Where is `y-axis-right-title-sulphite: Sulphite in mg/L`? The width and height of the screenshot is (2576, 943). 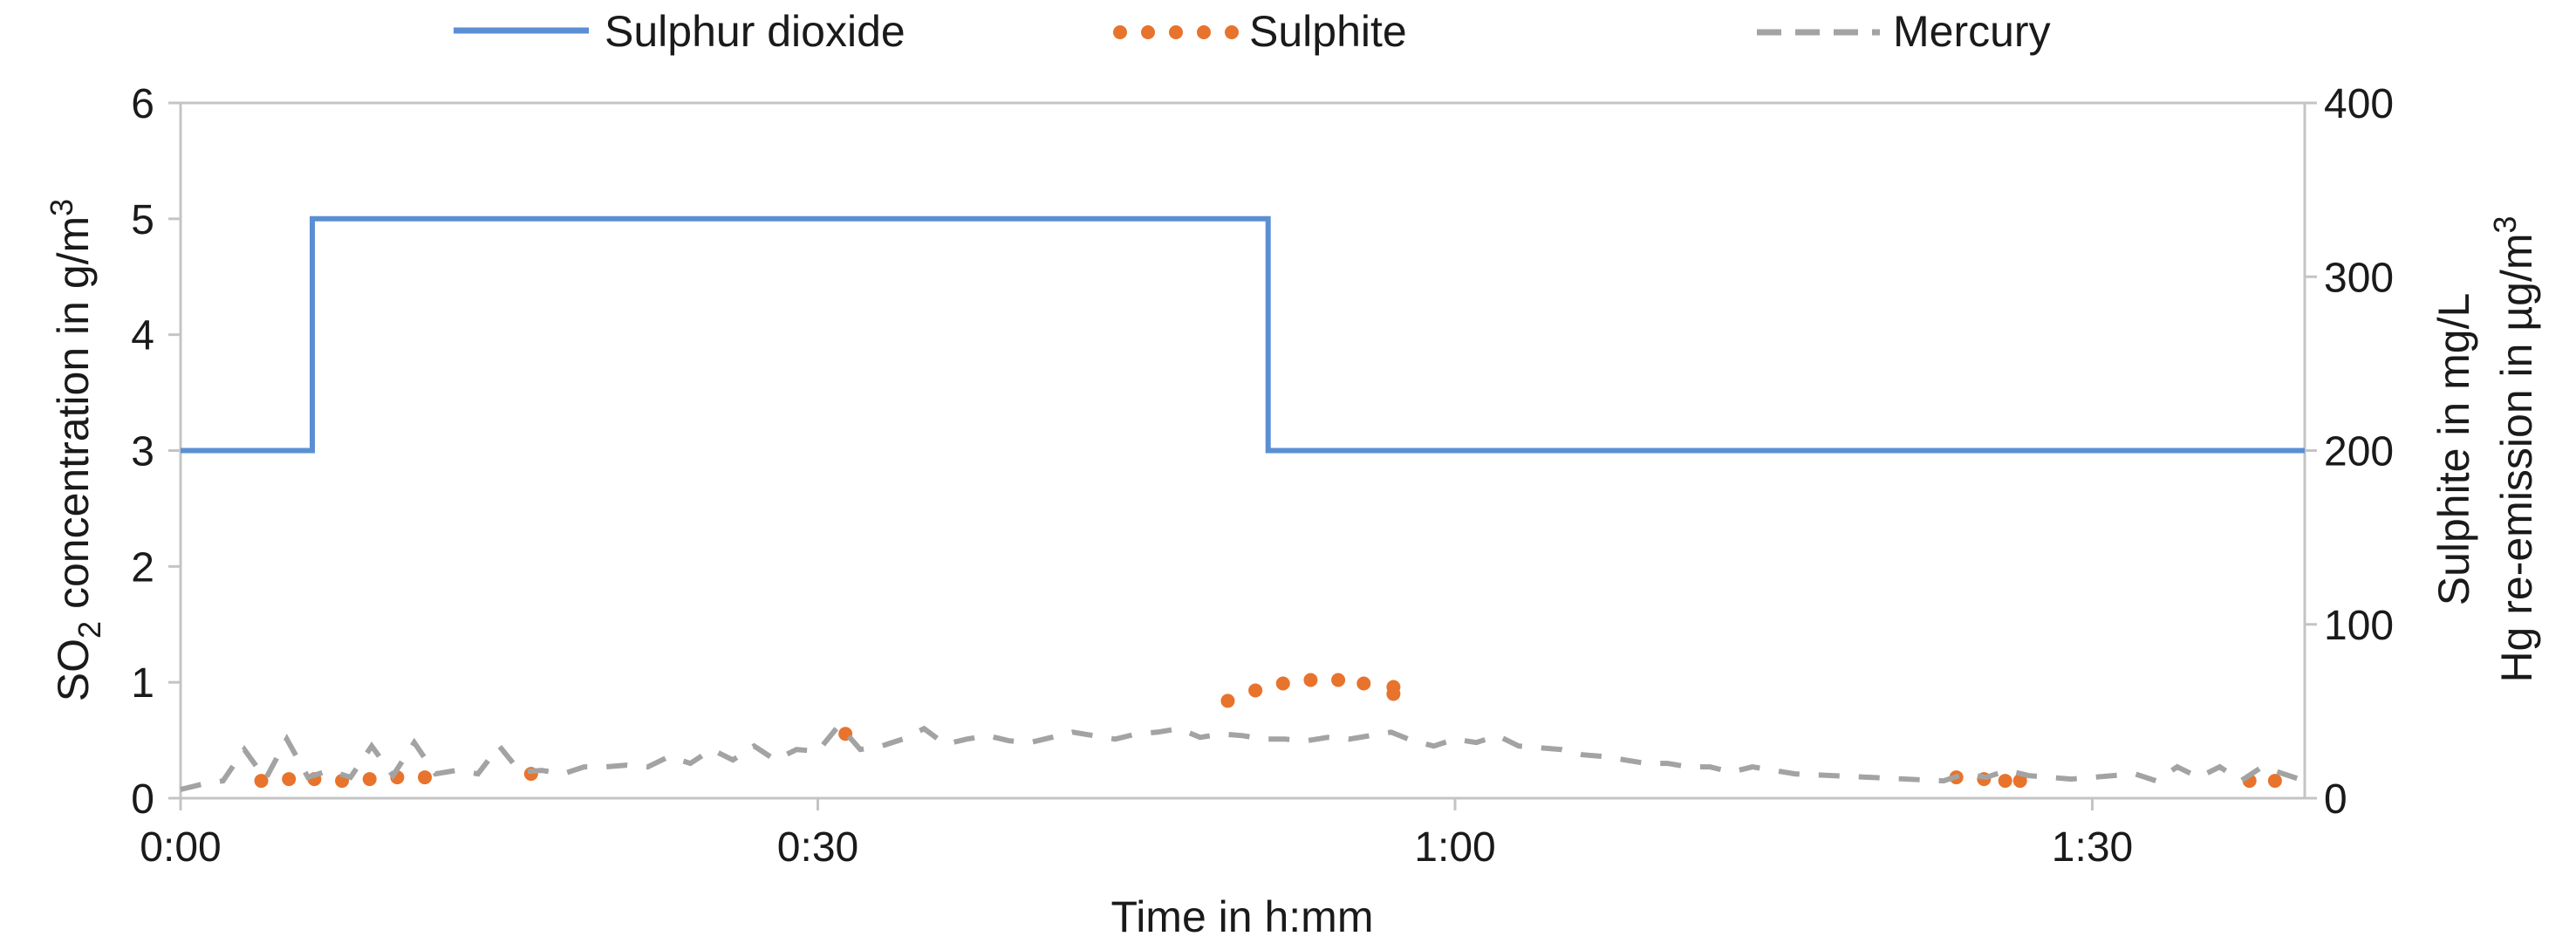
y-axis-right-title-sulphite: Sulphite in mg/L is located at coordinates (2453, 449).